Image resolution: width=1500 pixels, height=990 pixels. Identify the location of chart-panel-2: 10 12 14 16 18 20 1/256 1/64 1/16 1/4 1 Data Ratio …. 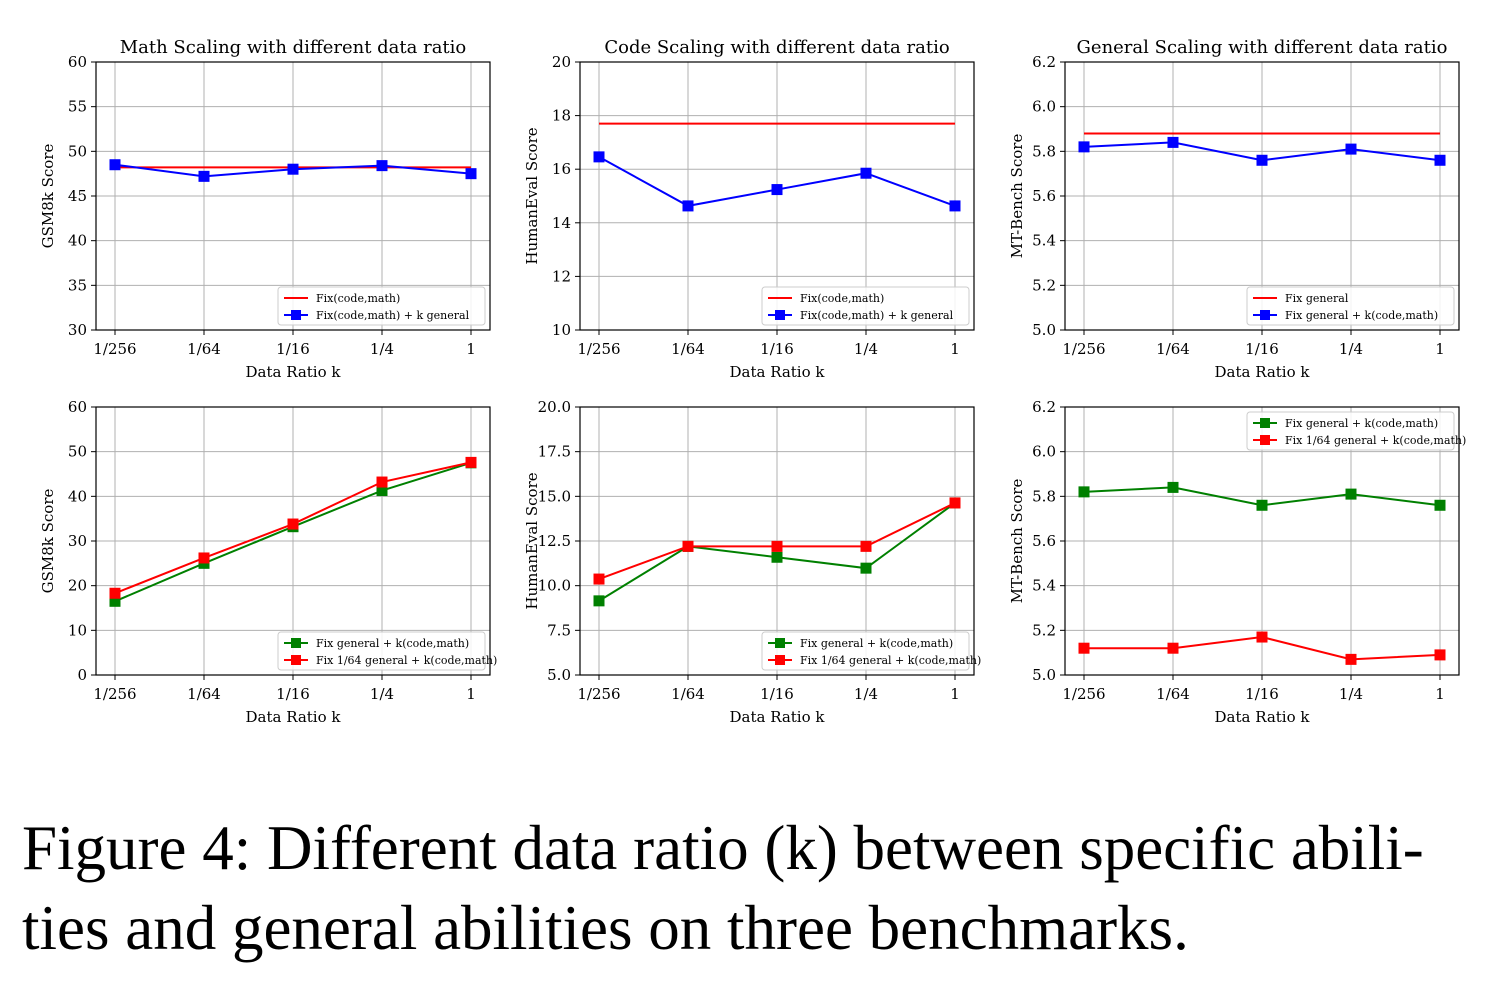
(749, 209).